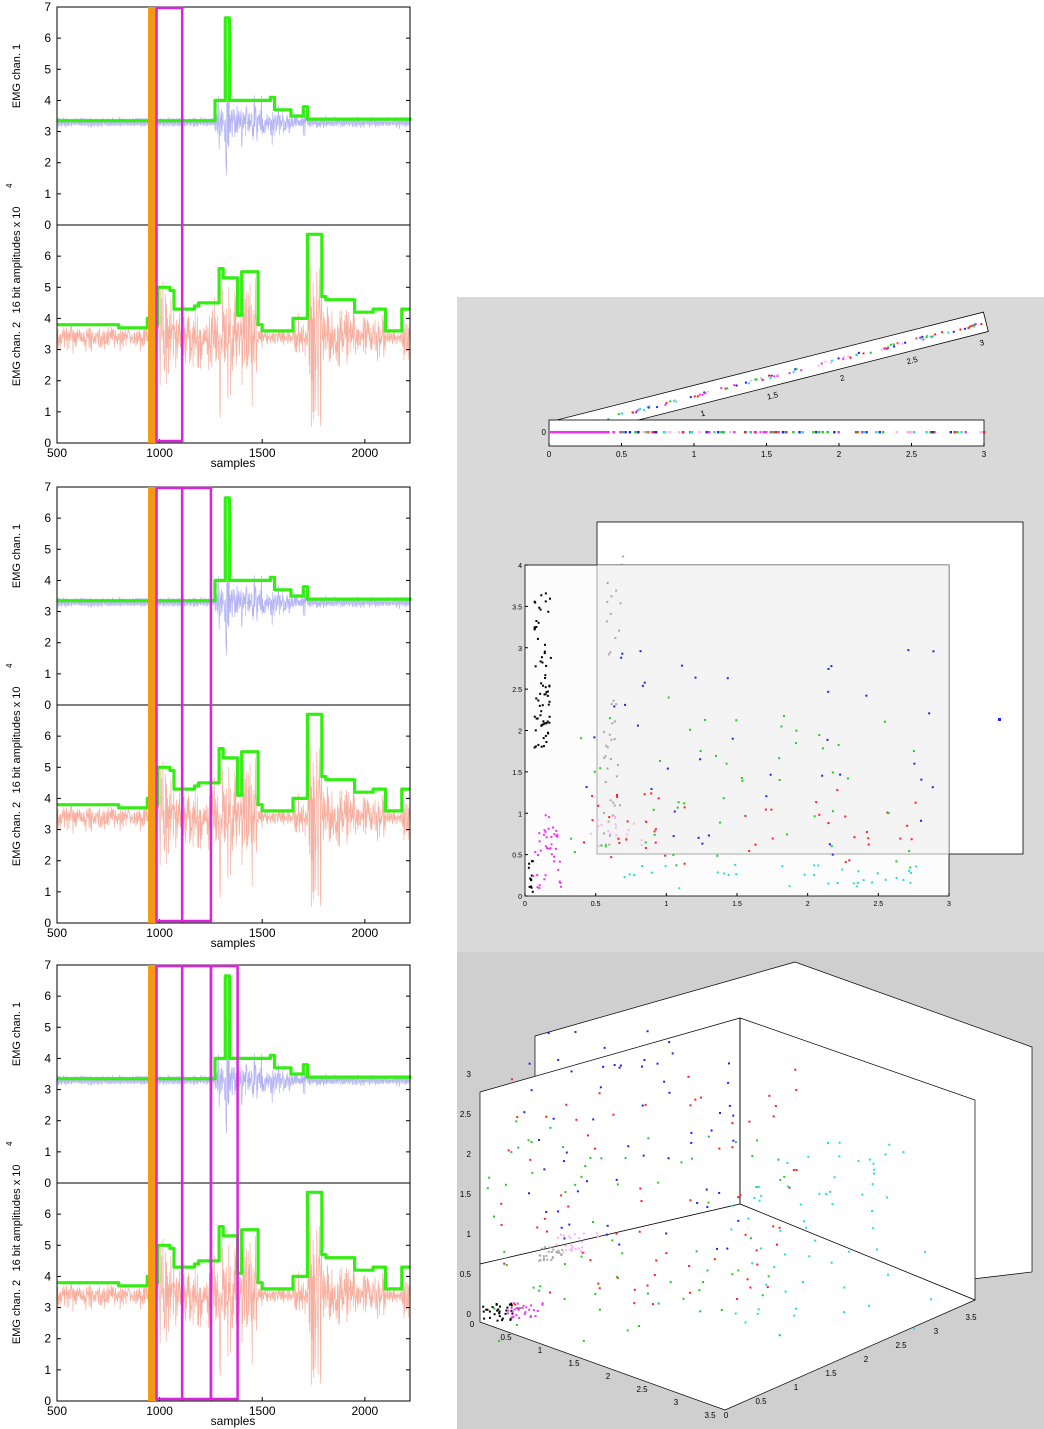 This screenshot has height=1429, width=1044. What do you see at coordinates (152, 1183) in the screenshot?
I see `onset-marker` at bounding box center [152, 1183].